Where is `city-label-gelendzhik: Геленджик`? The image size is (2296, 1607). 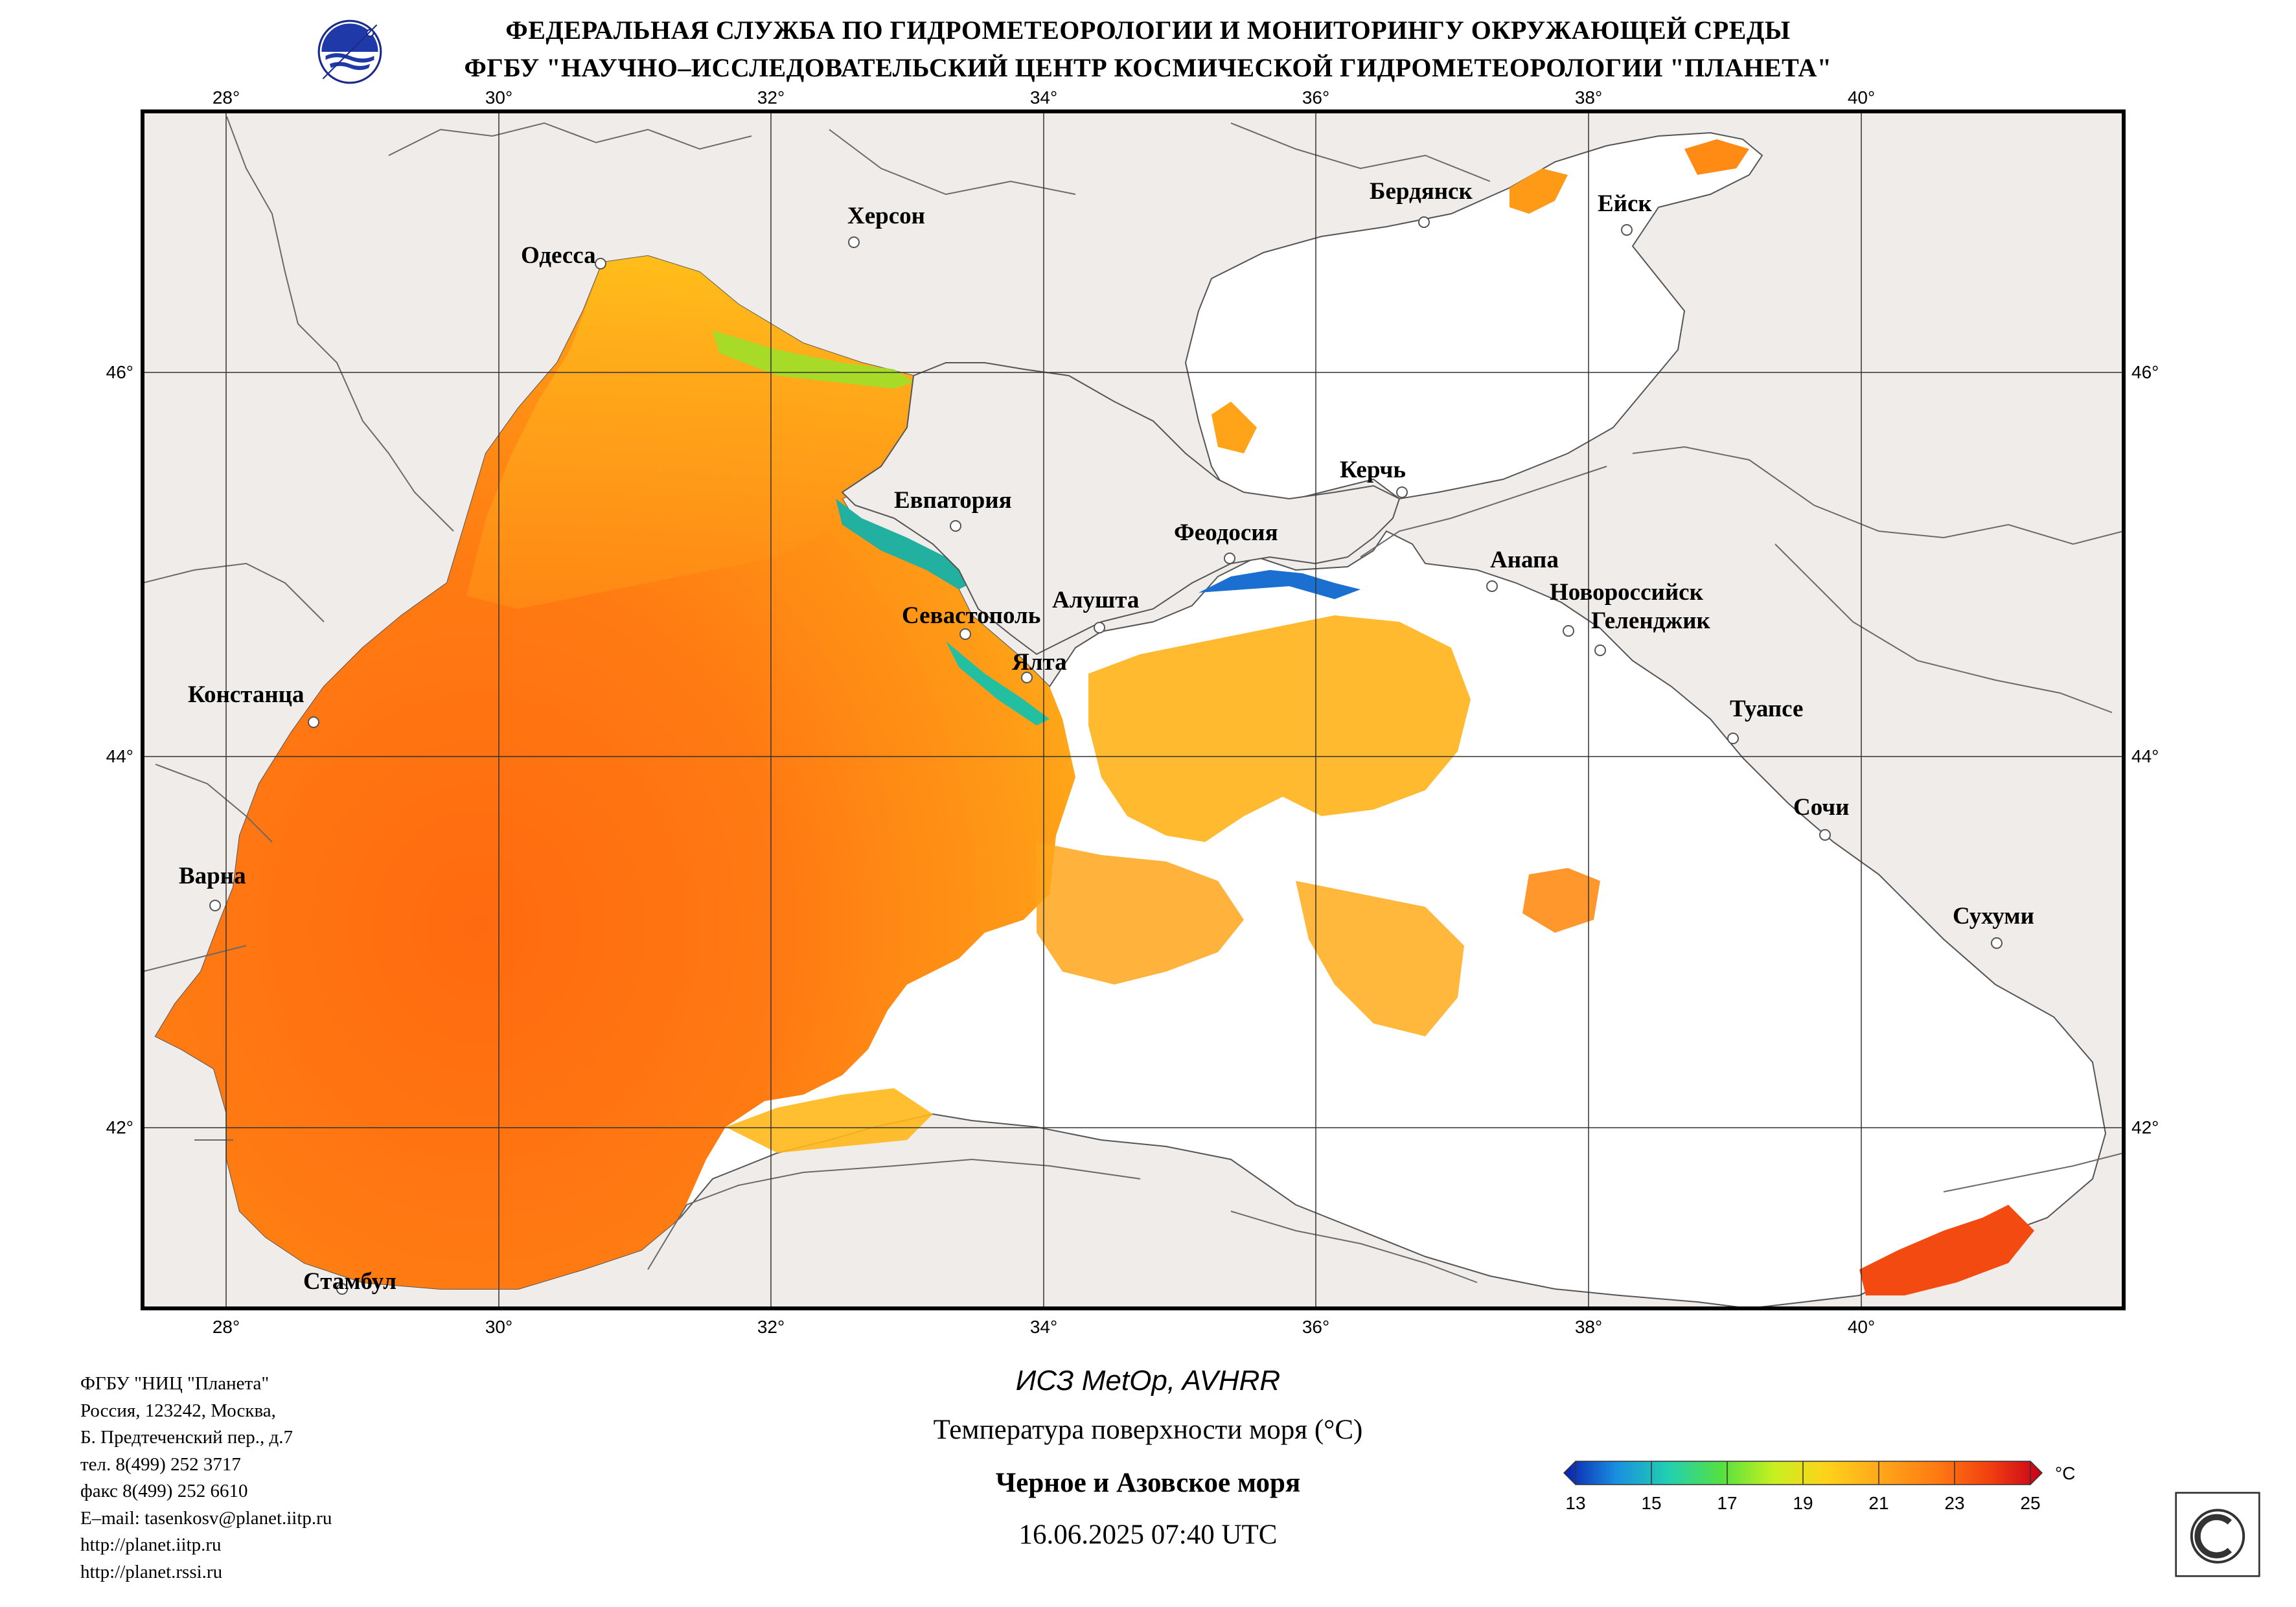 city-label-gelendzhik: Геленджик is located at coordinates (1651, 621).